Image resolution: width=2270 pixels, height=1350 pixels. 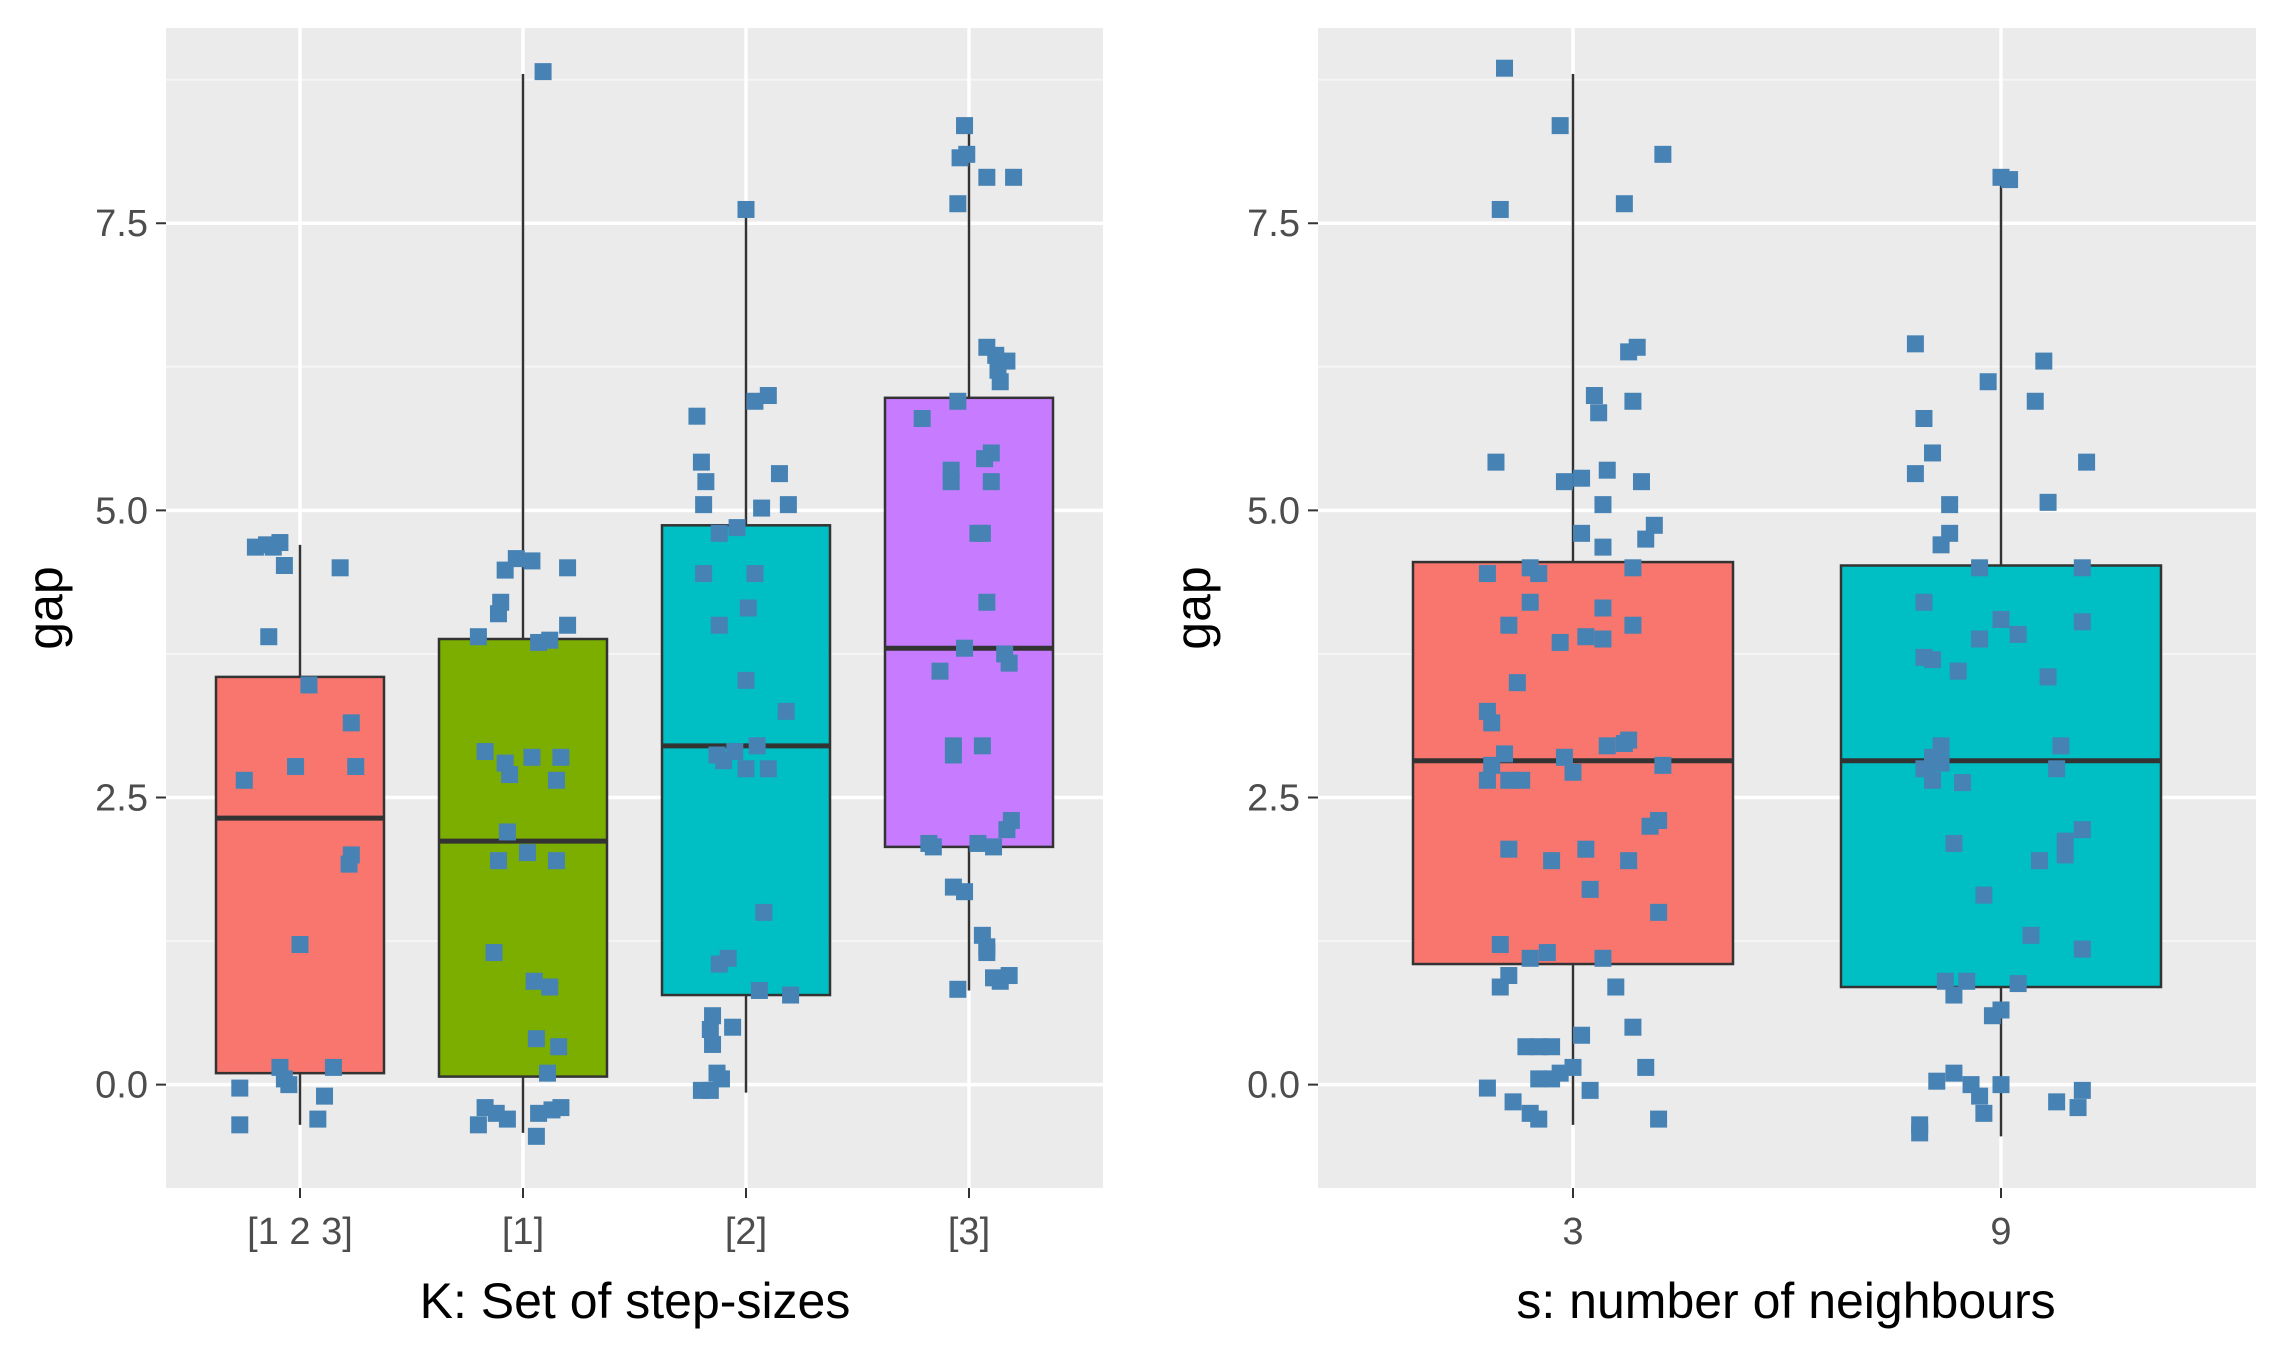 I want to click on y-tick-label-right: 5.0, so click(x=1273, y=511).